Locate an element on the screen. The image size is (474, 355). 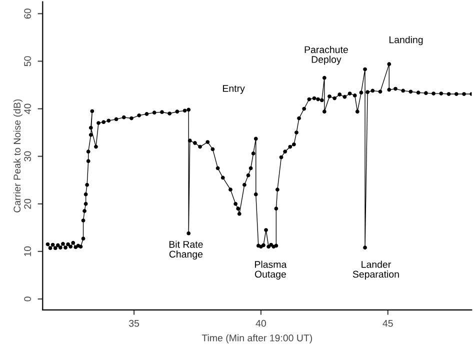
x-tick-label: 35 is located at coordinates (134, 323).